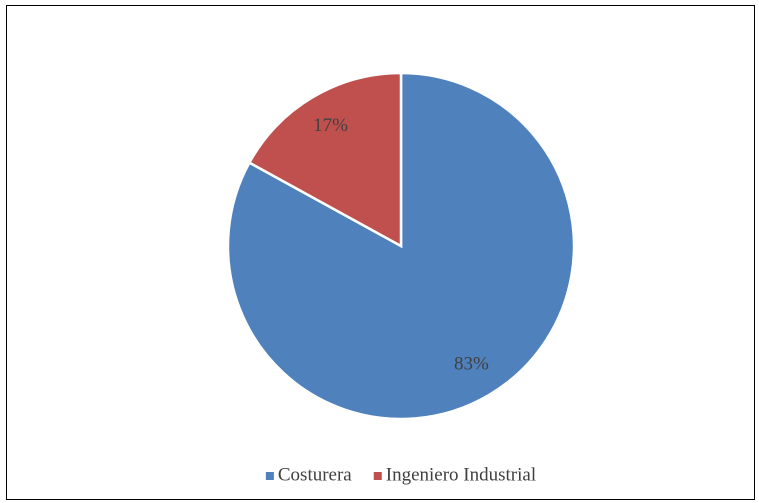 The height and width of the screenshot is (503, 759). I want to click on legend-label: Ingeniero Industrial, so click(461, 474).